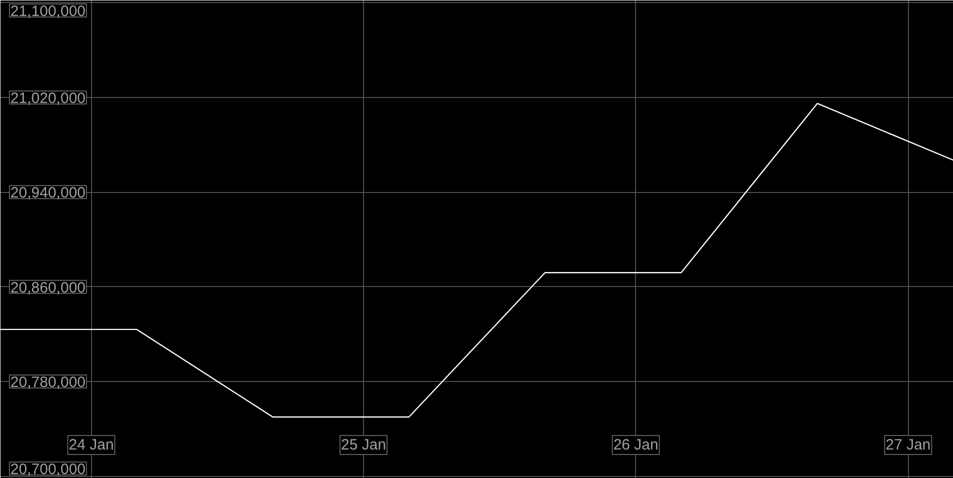 The image size is (953, 478). I want to click on y-tick-label: 20,860,000, so click(48, 287).